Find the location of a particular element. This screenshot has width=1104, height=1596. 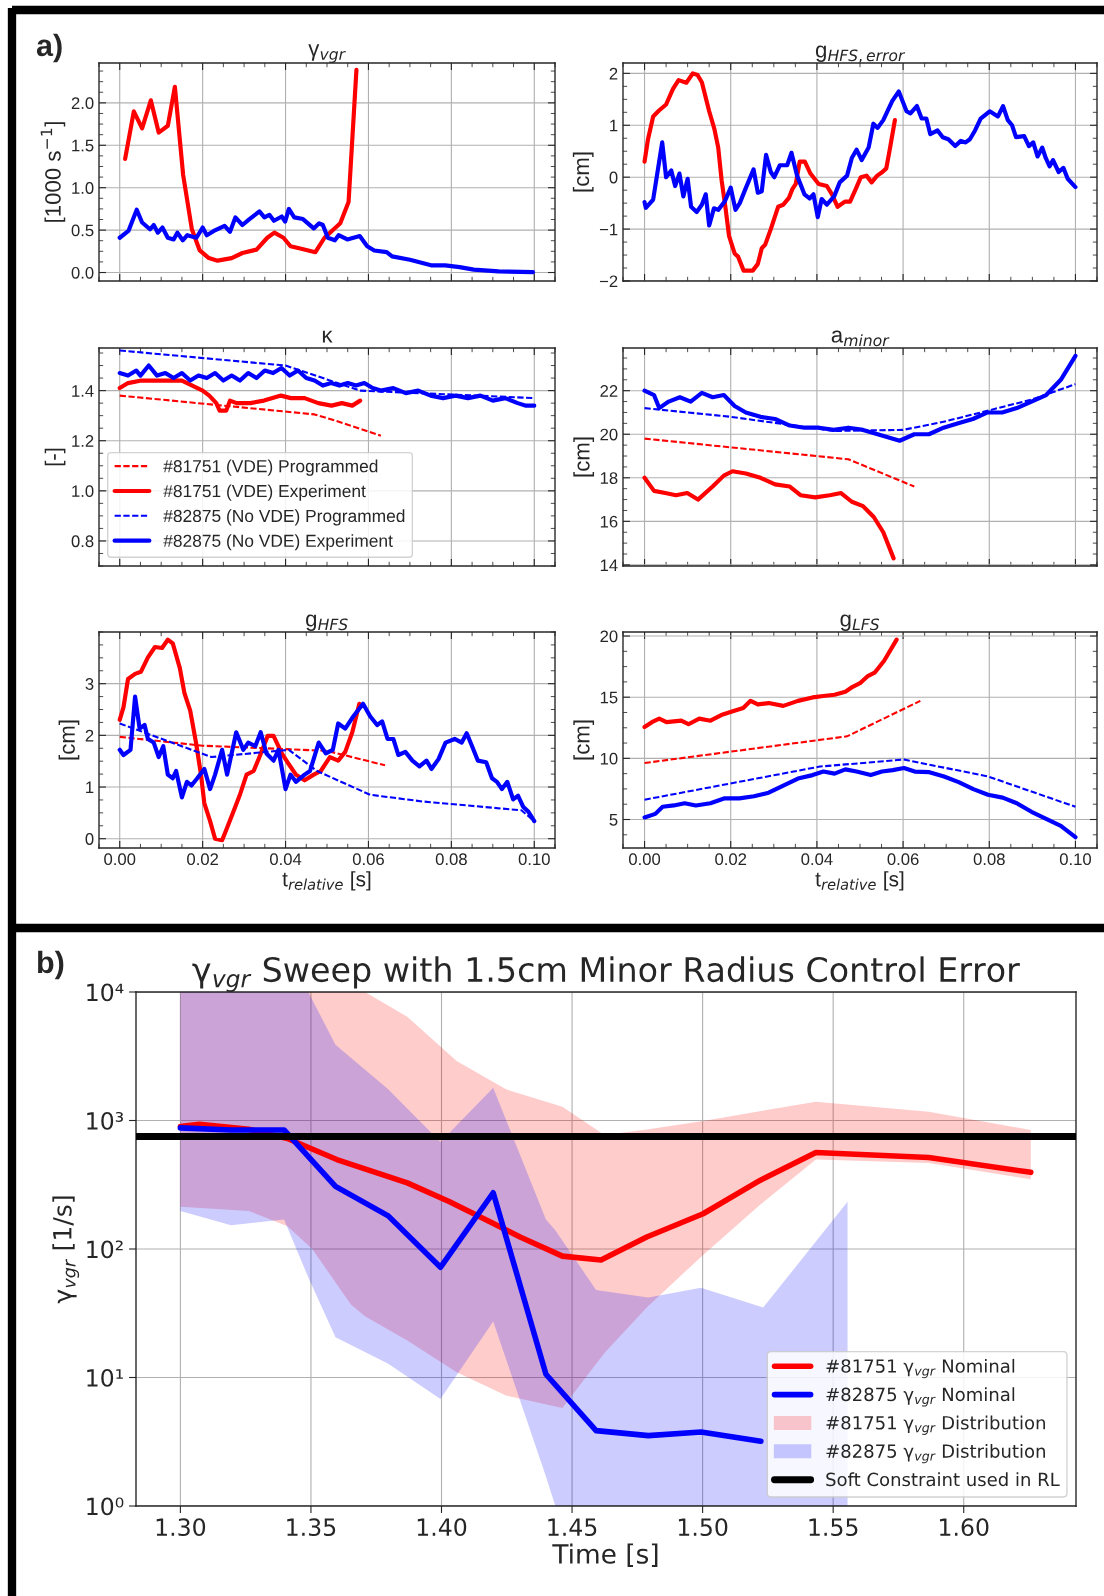

x-tick-label: 1.35 is located at coordinates (311, 1527).